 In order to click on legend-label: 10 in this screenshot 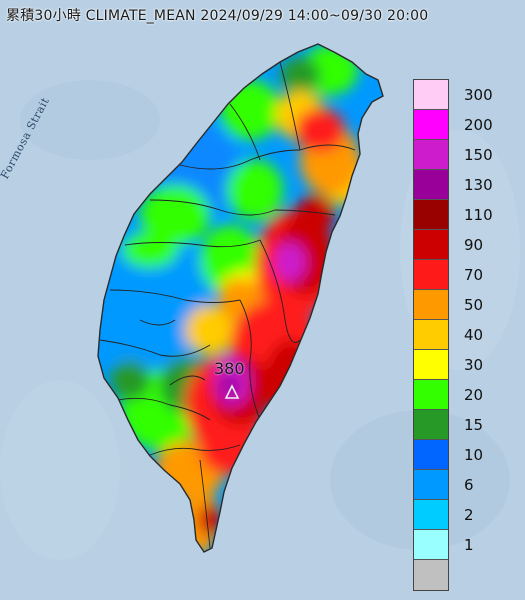, I will do `click(474, 455)`.